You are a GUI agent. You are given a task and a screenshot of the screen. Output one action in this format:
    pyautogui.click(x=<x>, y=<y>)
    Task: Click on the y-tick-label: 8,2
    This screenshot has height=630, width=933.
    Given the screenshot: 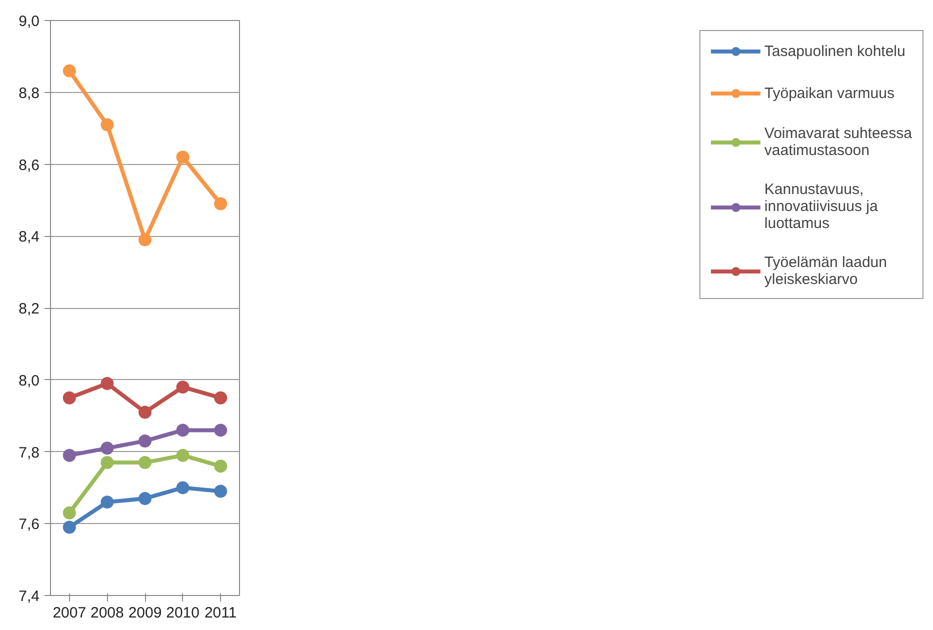 What is the action you would take?
    pyautogui.click(x=29, y=309)
    